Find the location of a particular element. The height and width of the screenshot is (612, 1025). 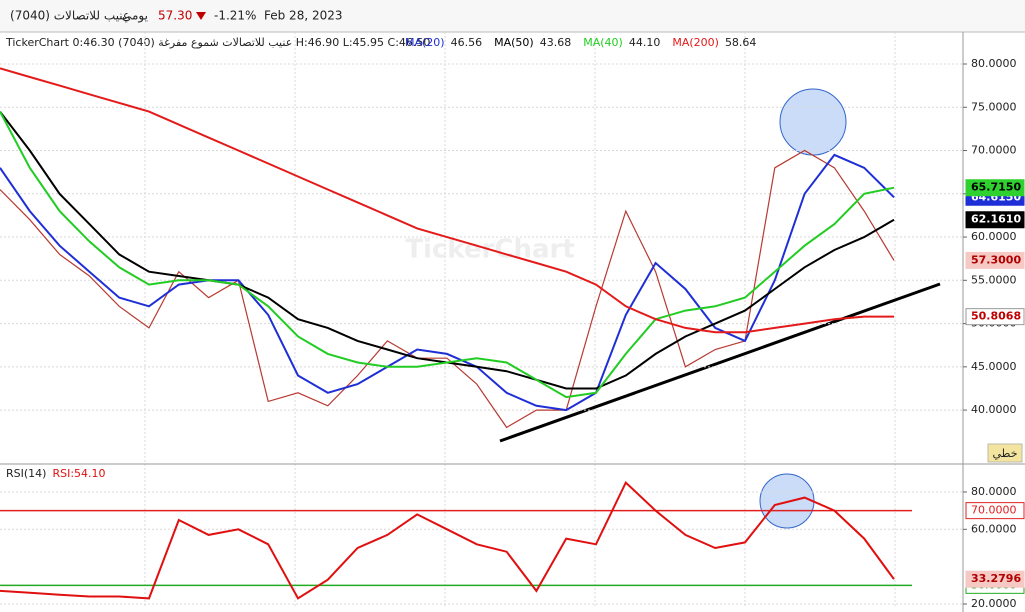

last-value-label: 65.7150 is located at coordinates (996, 187).